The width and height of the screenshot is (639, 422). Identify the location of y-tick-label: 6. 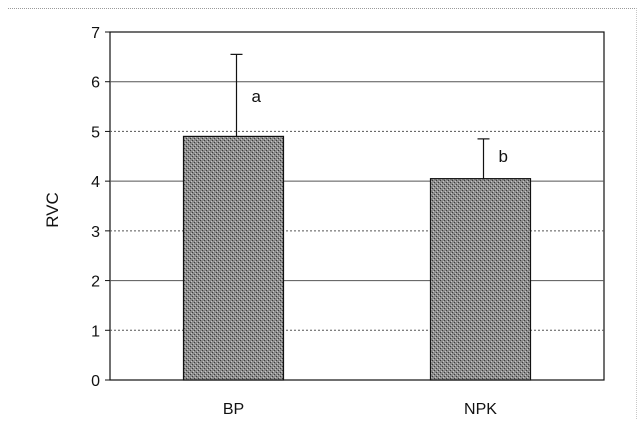
(95, 83).